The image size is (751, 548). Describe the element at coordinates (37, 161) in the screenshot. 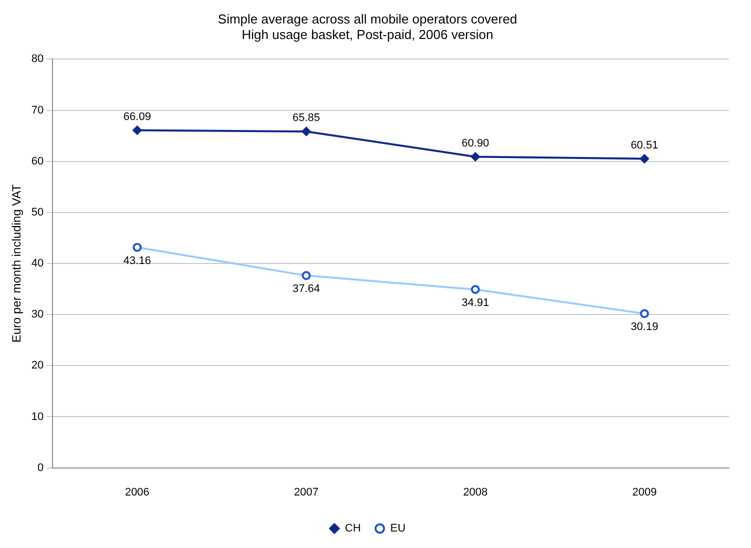

I see `y-tick-label: 60` at that location.